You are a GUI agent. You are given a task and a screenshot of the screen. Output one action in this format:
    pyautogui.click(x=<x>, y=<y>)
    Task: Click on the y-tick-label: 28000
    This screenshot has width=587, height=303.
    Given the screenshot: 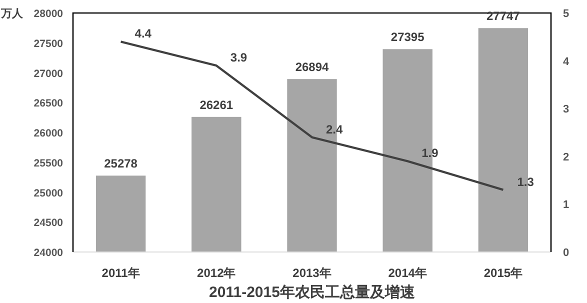 What is the action you would take?
    pyautogui.click(x=49, y=14)
    